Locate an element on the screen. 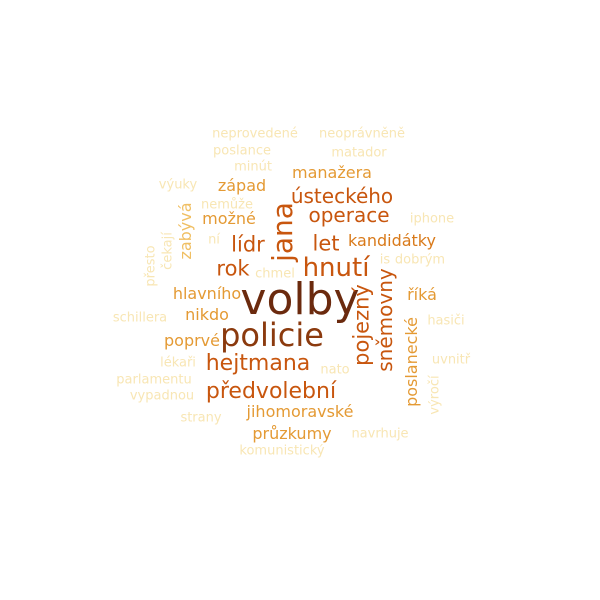 The height and width of the screenshot is (600, 600). word-říká: říká is located at coordinates (422, 294).